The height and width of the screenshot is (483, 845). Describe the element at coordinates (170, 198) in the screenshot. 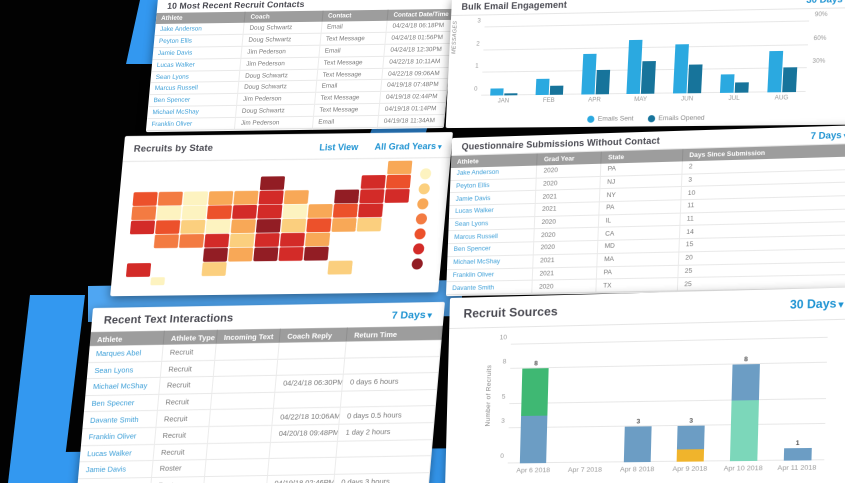

I see `state-tile-ID` at that location.